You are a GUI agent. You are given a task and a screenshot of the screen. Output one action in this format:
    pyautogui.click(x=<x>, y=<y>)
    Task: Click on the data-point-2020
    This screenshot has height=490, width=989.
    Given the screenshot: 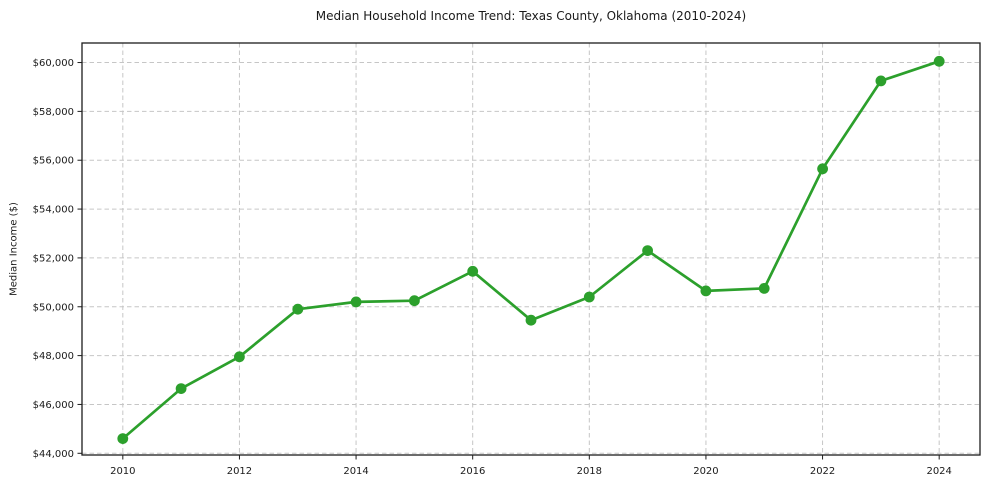 What is the action you would take?
    pyautogui.click(x=706, y=291)
    